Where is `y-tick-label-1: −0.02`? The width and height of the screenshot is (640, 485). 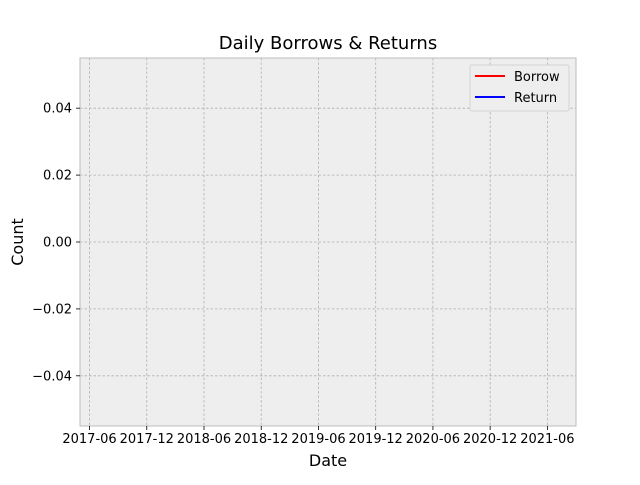
y-tick-label-1: −0.02 is located at coordinates (52, 309).